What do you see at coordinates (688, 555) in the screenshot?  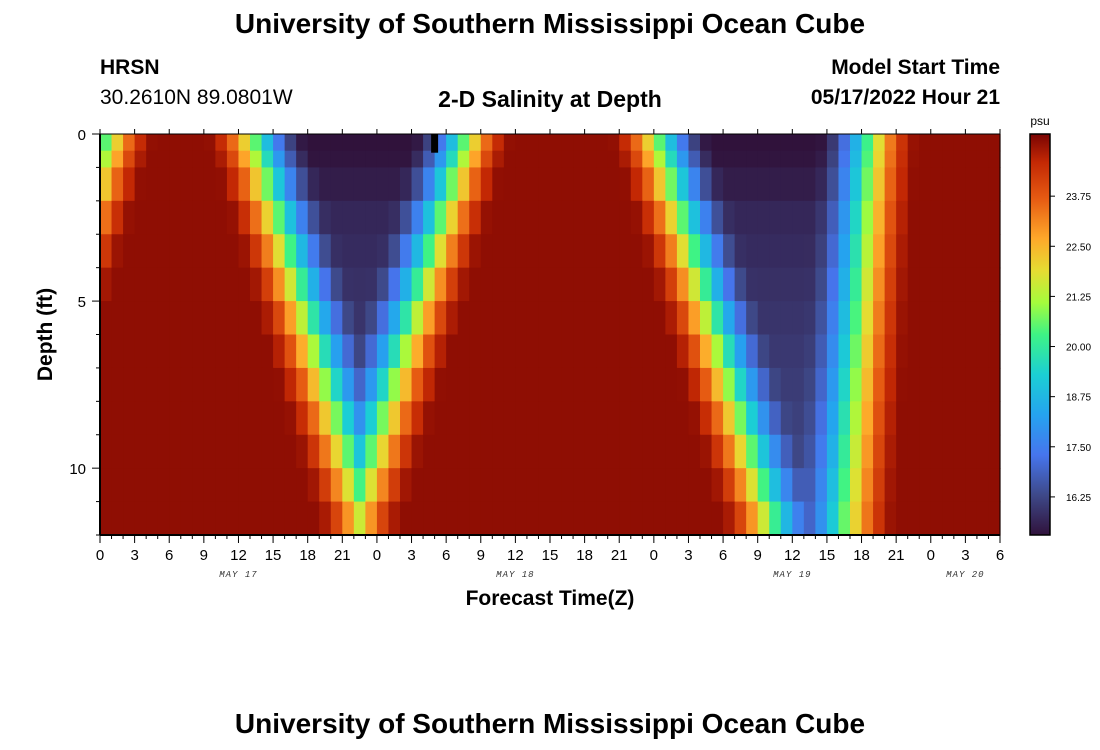 I see `x-tick-label: 3` at bounding box center [688, 555].